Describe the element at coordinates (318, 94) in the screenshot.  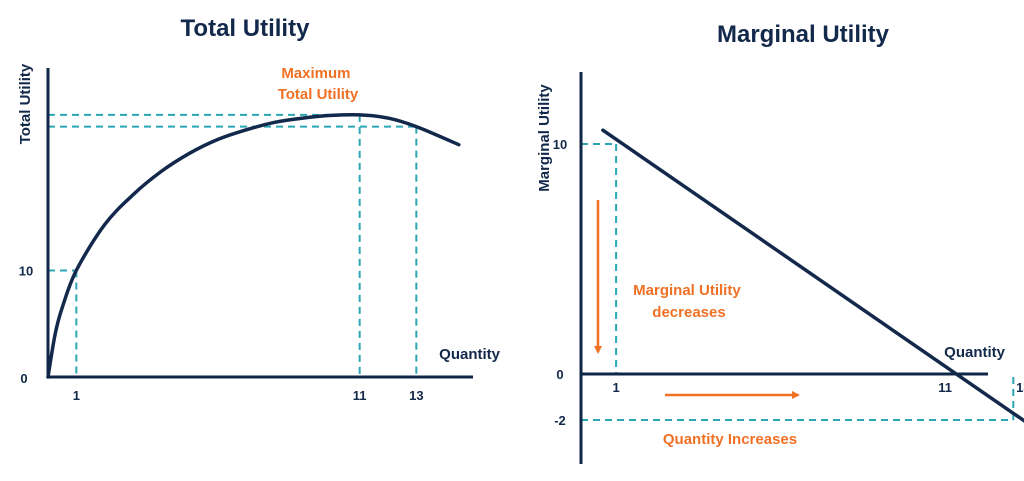
I see `annotation-line-2: Total Utility` at that location.